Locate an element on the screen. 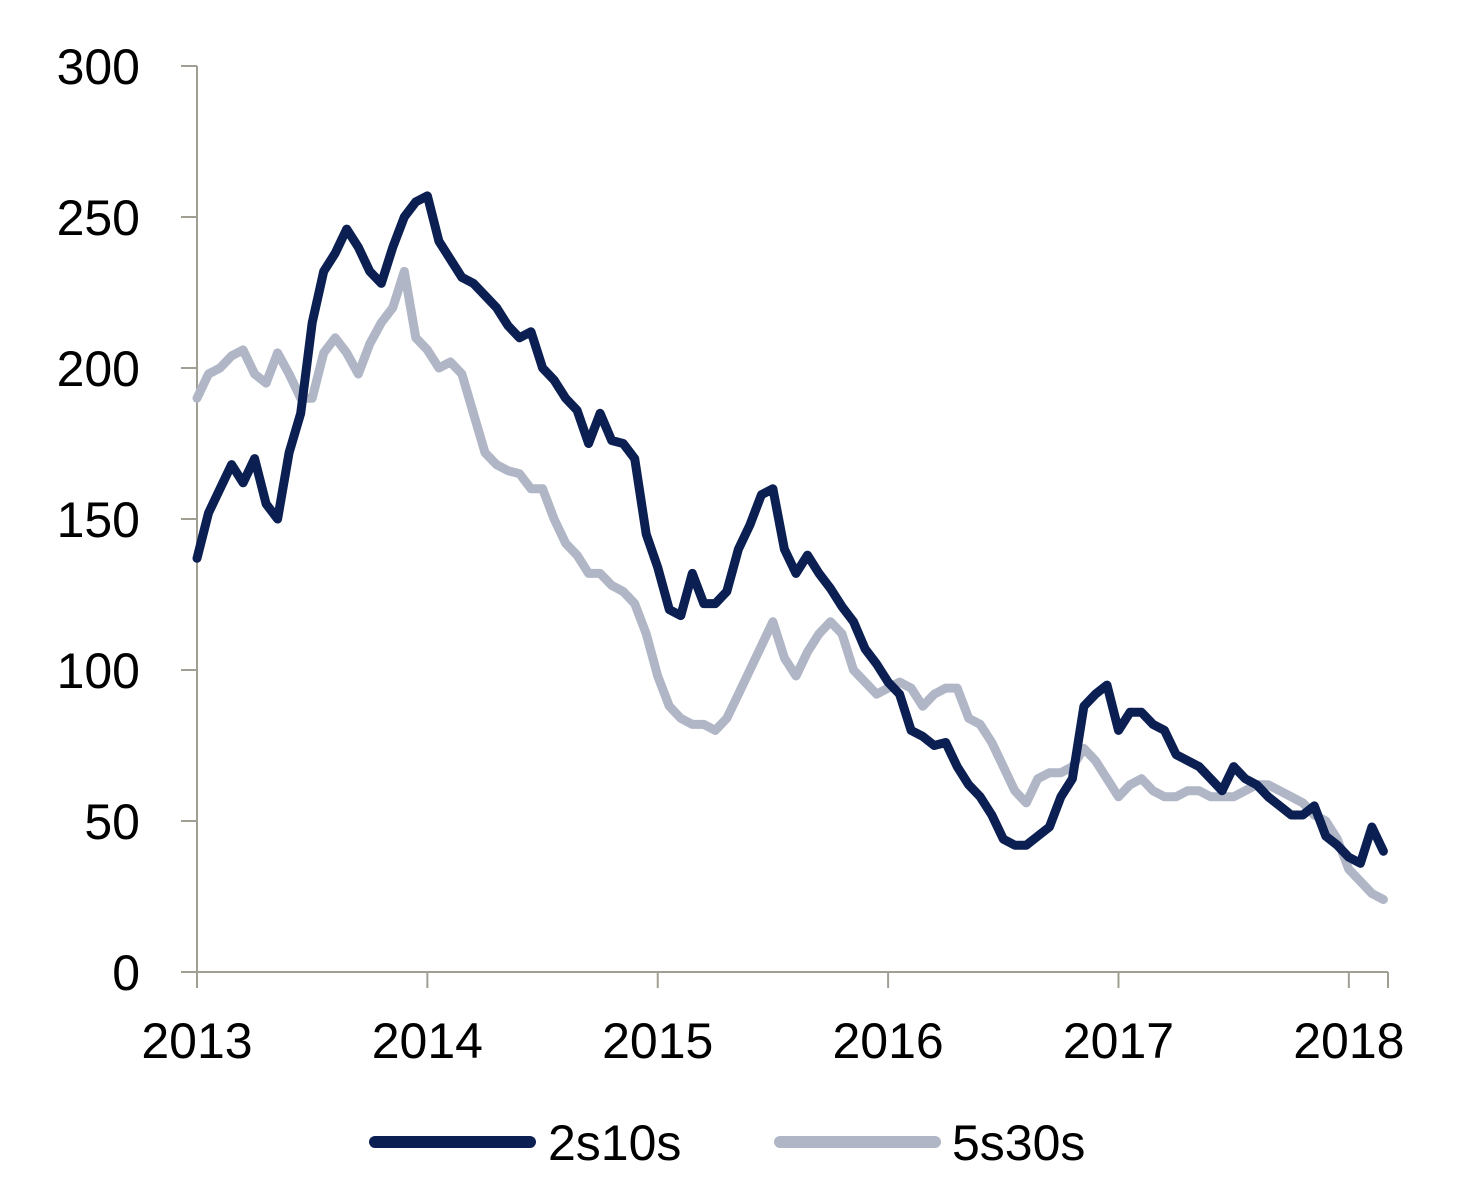 The width and height of the screenshot is (1465, 1200). x-tick-label: 2015 is located at coordinates (657, 1041).